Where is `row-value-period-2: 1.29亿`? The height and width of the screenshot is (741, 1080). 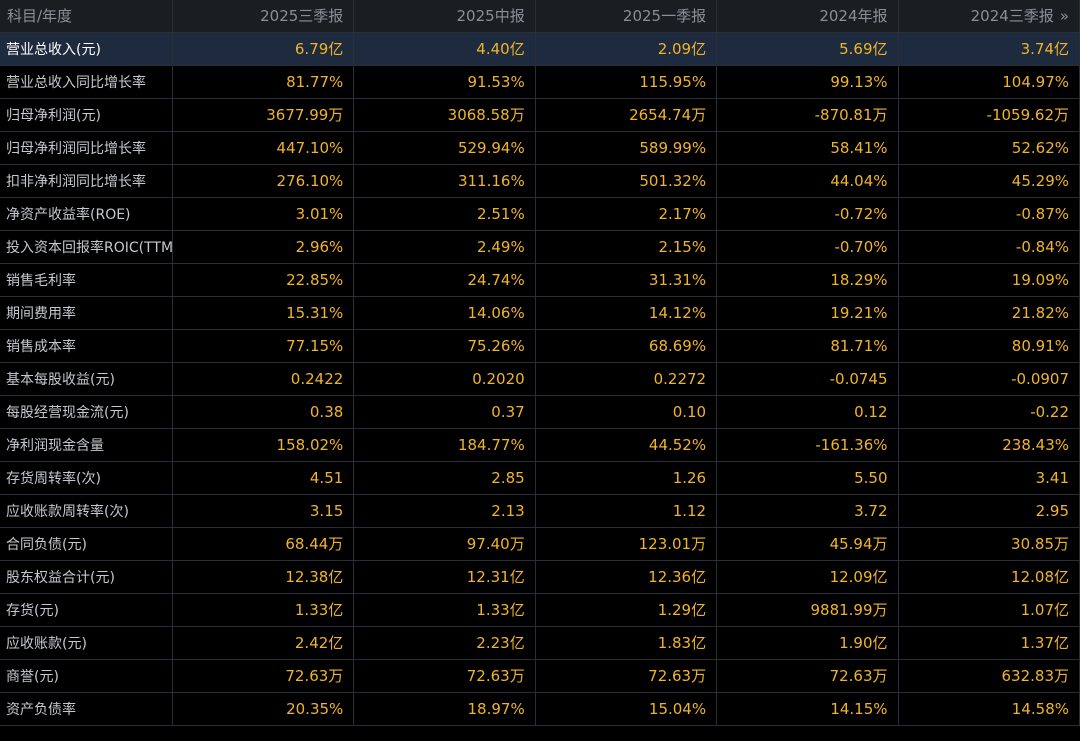 row-value-period-2: 1.29亿 is located at coordinates (626, 610).